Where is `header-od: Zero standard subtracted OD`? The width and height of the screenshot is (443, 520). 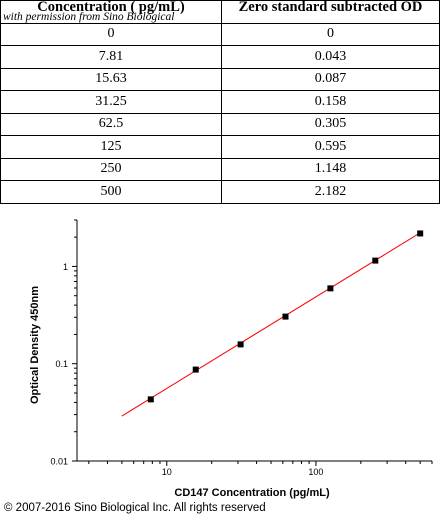 header-od: Zero standard subtracted OD is located at coordinates (330, 12).